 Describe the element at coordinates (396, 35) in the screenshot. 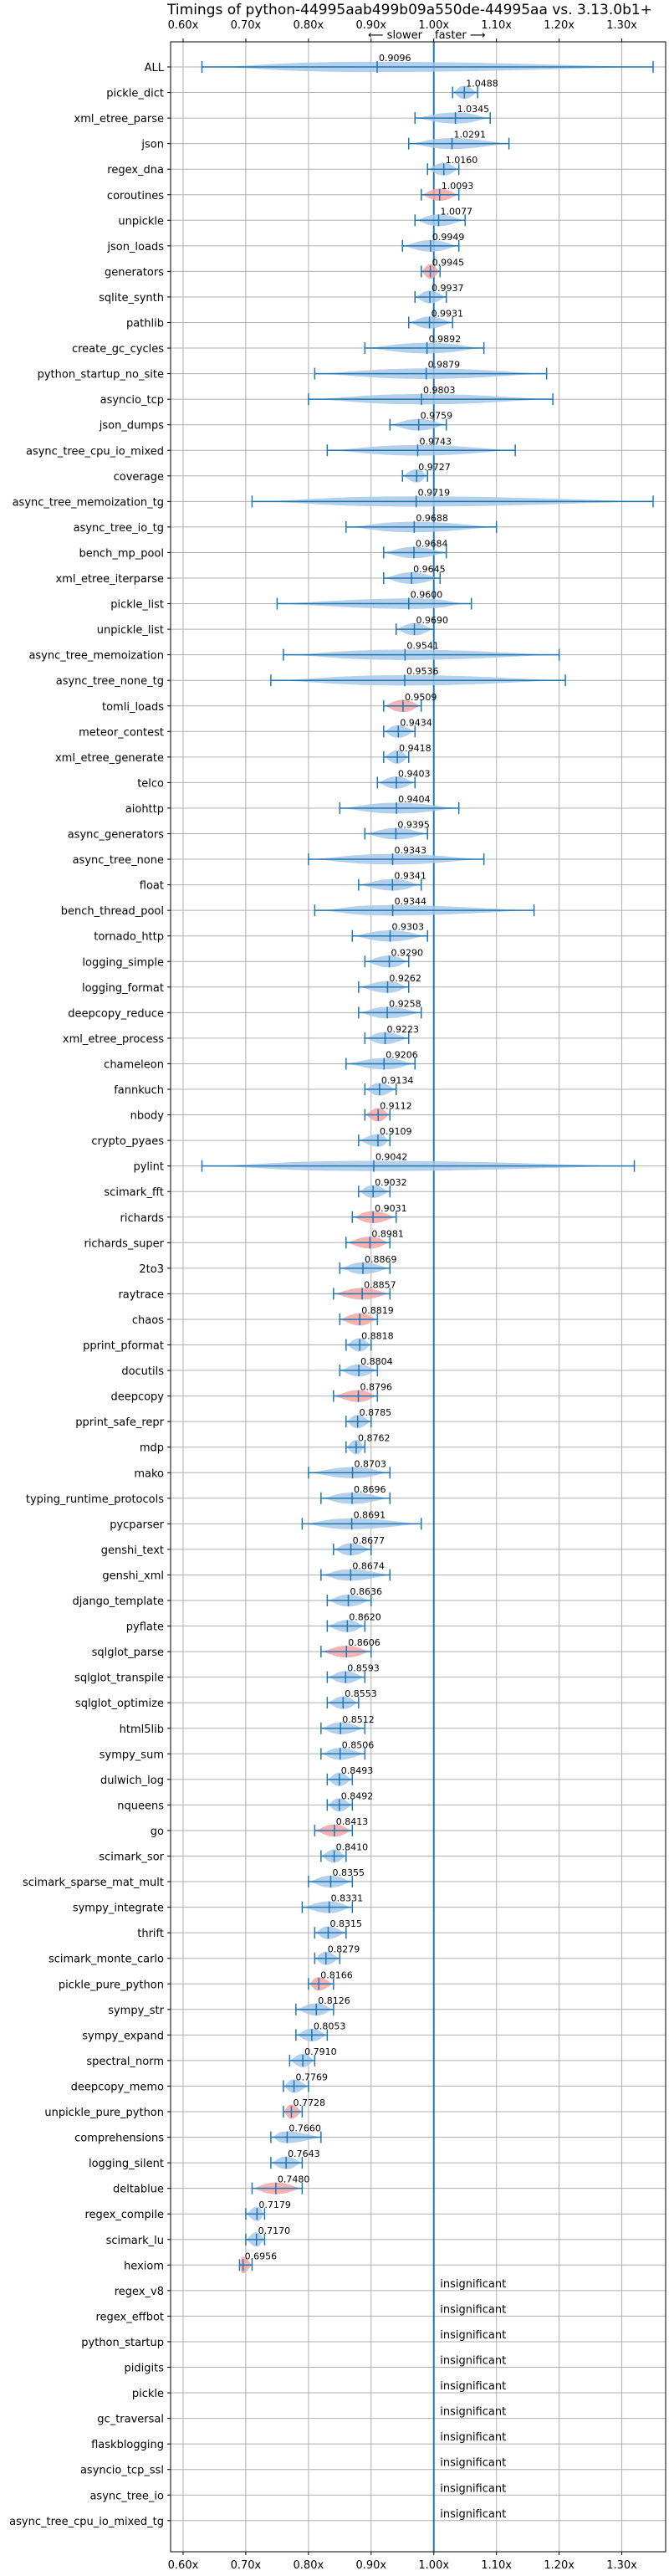

I see `slower-label: ⟵ slower` at that location.